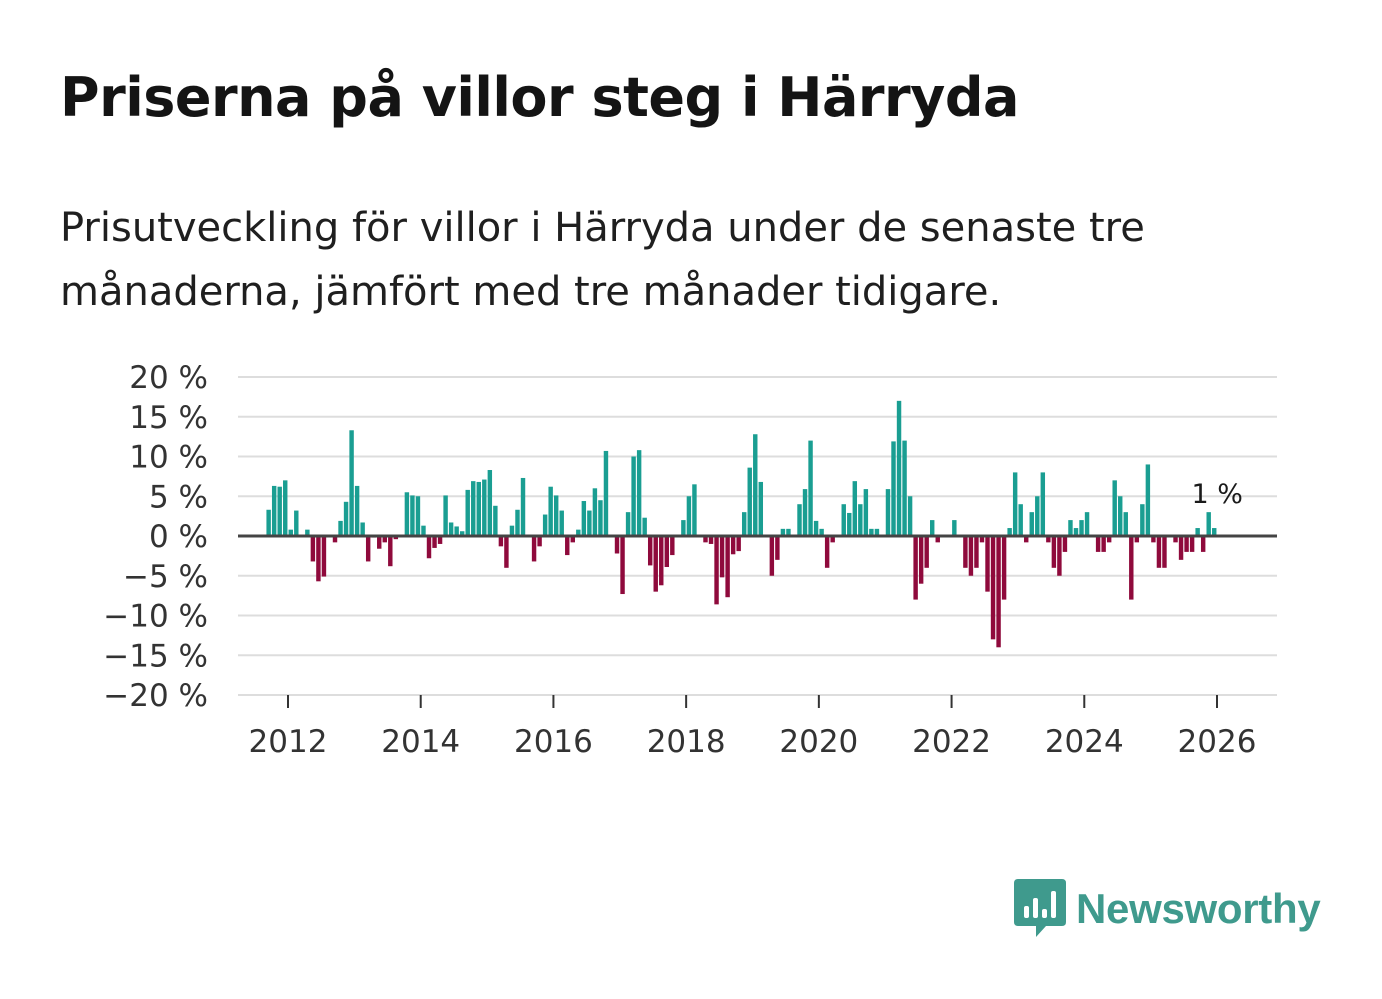 The width and height of the screenshot is (1382, 999). What do you see at coordinates (753, 727) in the screenshot?
I see `x-axis: 2012 2014 2016 2018 2020 2022 2024 2026` at bounding box center [753, 727].